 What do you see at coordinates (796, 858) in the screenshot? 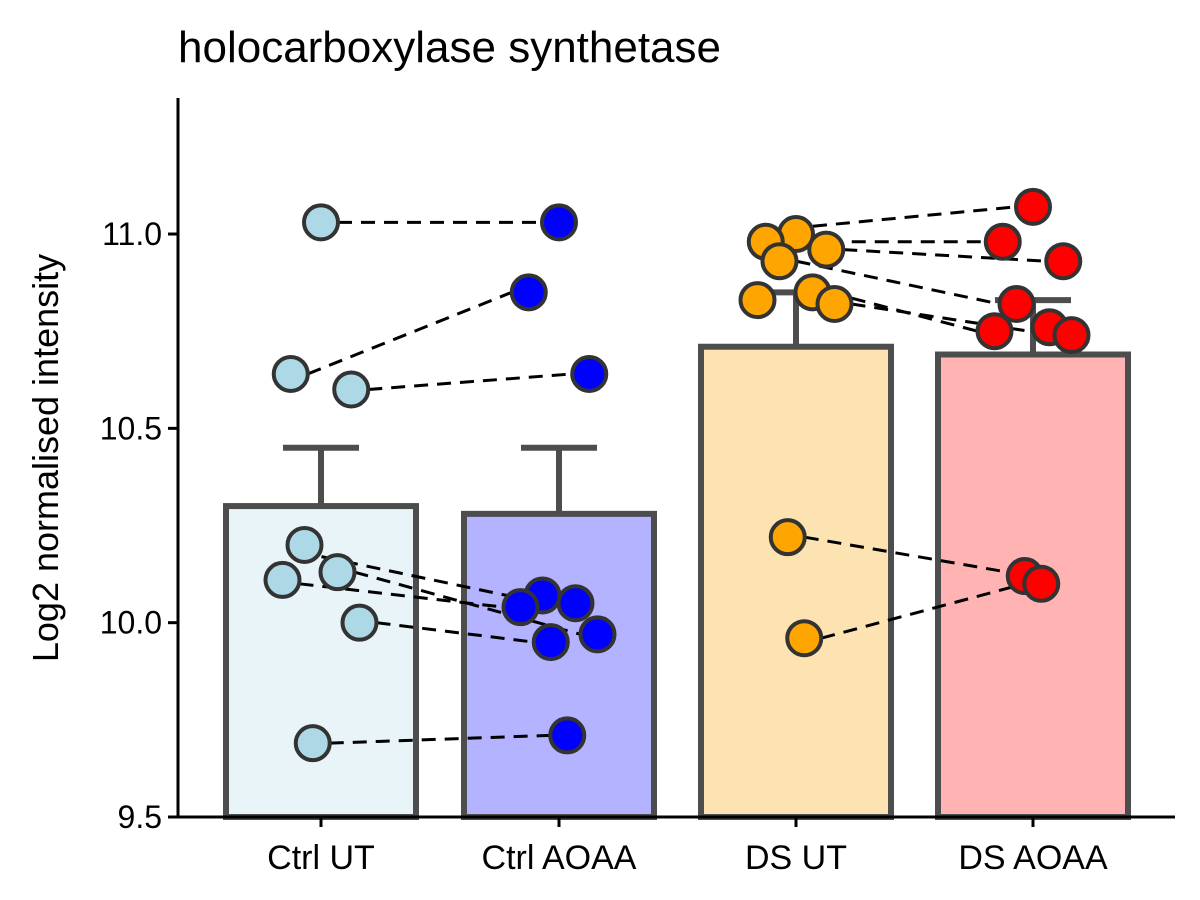
I see `x-tick-label: DS UT` at bounding box center [796, 858].